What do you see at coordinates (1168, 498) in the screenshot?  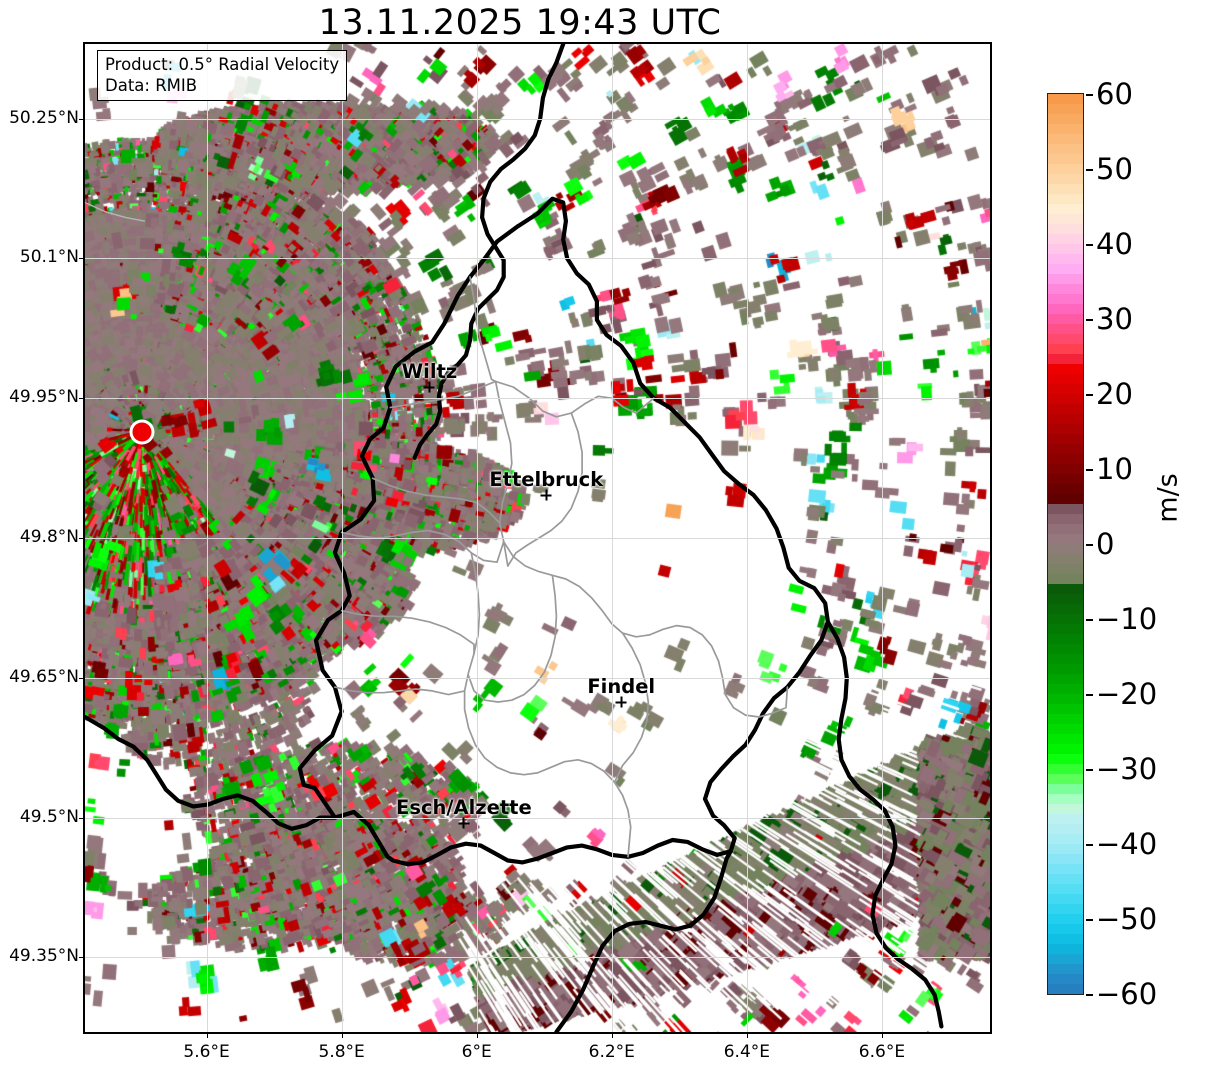 I see `colorbar-unit-label: m/s` at bounding box center [1168, 498].